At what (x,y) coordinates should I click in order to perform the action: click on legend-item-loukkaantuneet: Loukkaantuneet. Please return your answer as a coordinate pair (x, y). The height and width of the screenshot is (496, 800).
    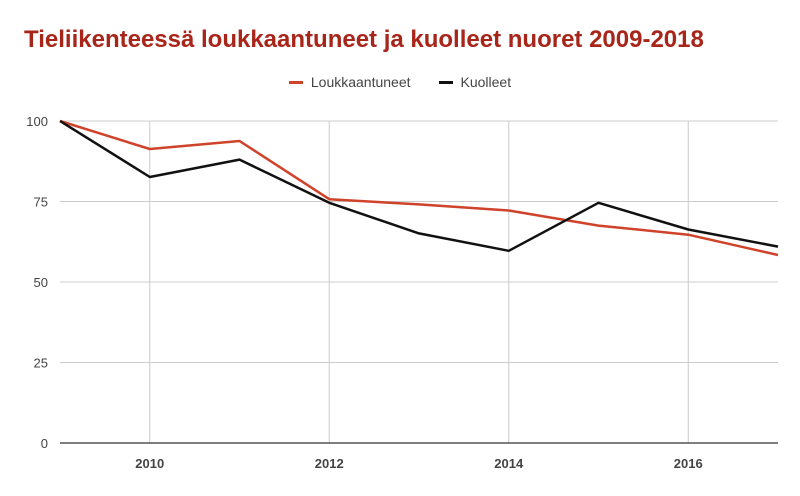
    Looking at the image, I should click on (349, 82).